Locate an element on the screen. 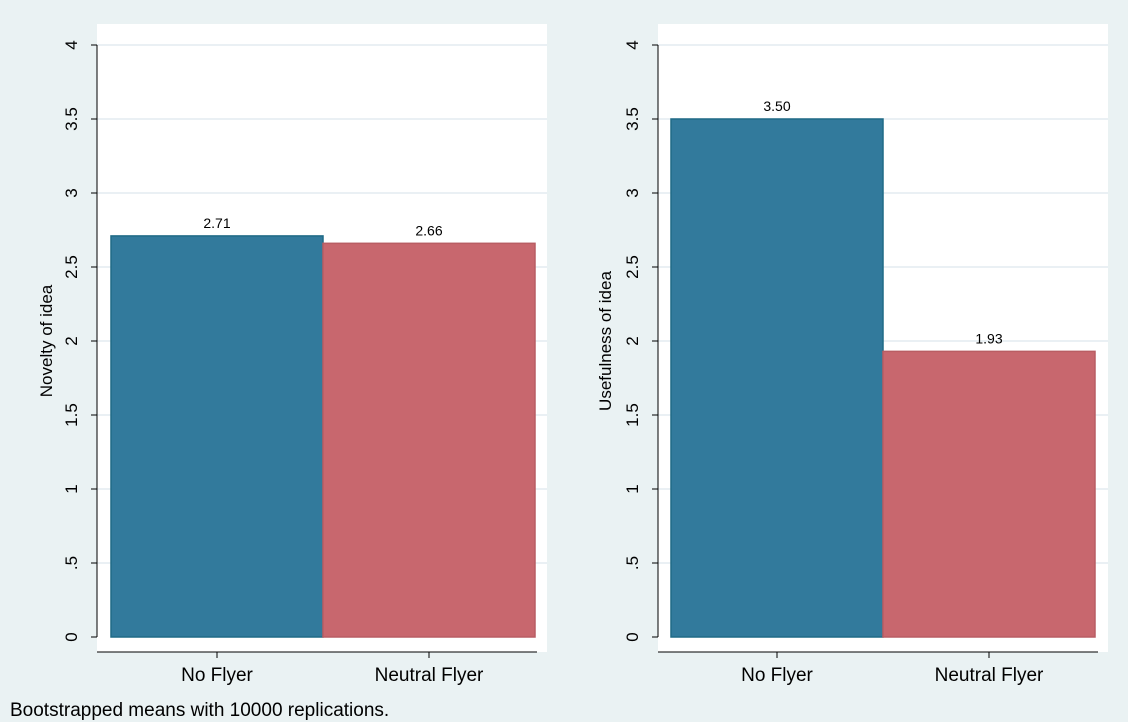 The height and width of the screenshot is (722, 1128). data-label: 2.71 is located at coordinates (216, 223).